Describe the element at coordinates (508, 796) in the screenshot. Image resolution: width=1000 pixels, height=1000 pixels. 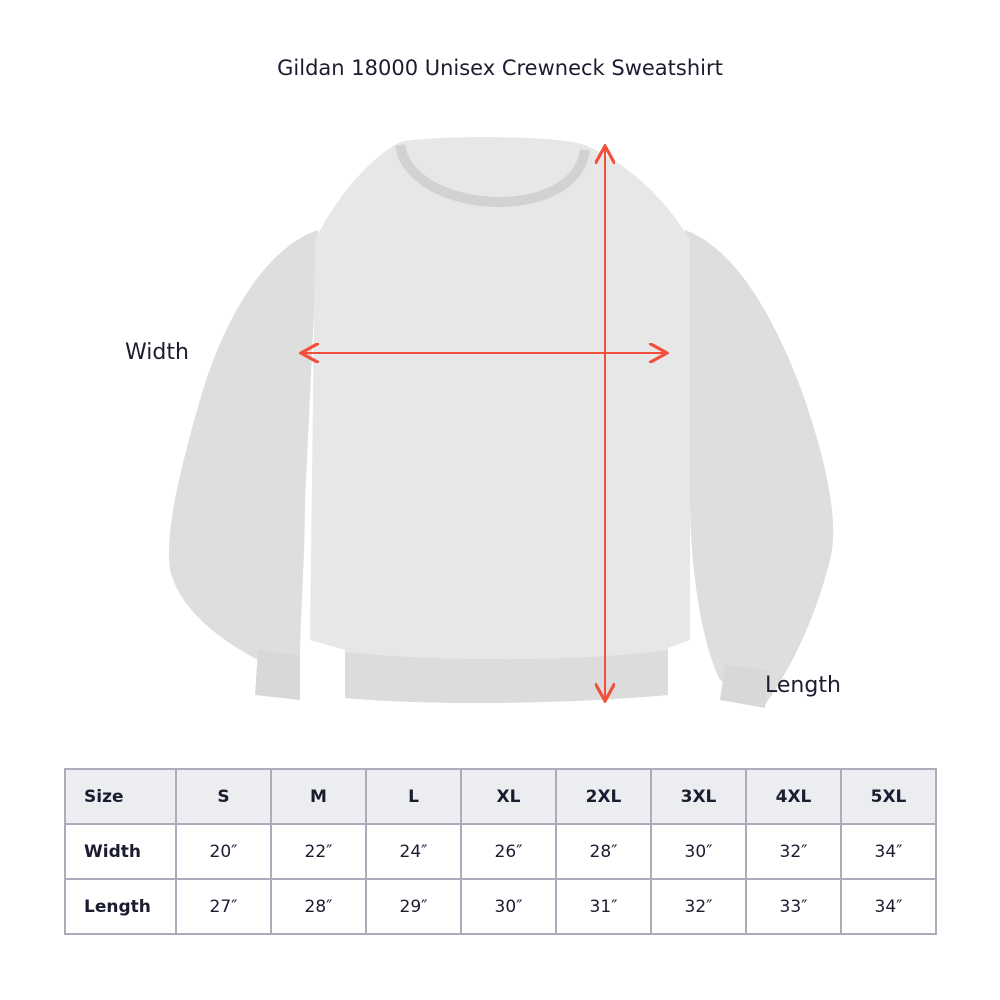
I see `table-cell: XL` at that location.